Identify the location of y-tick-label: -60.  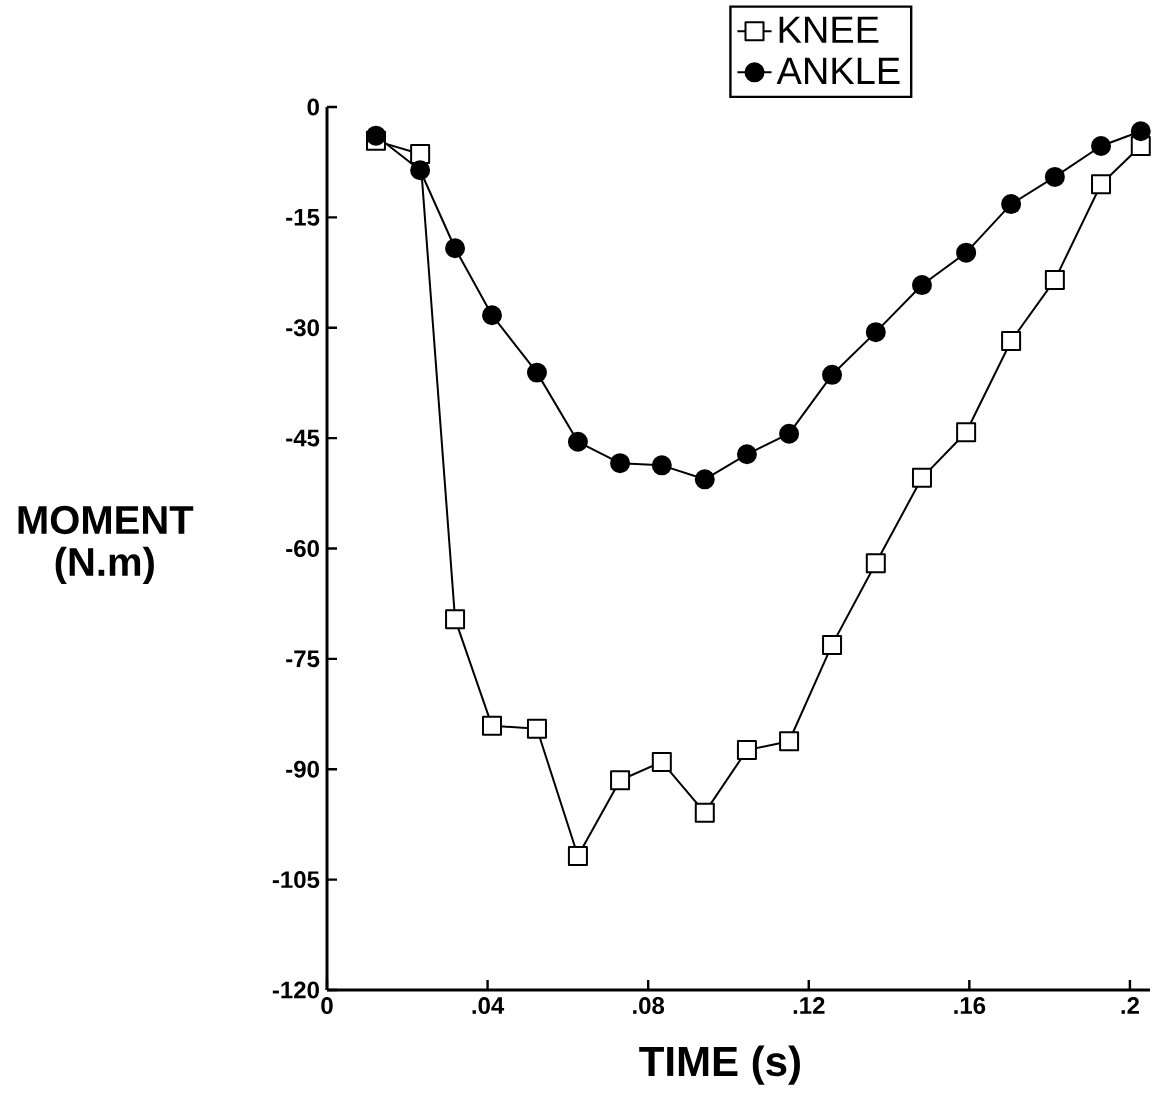
(302, 548).